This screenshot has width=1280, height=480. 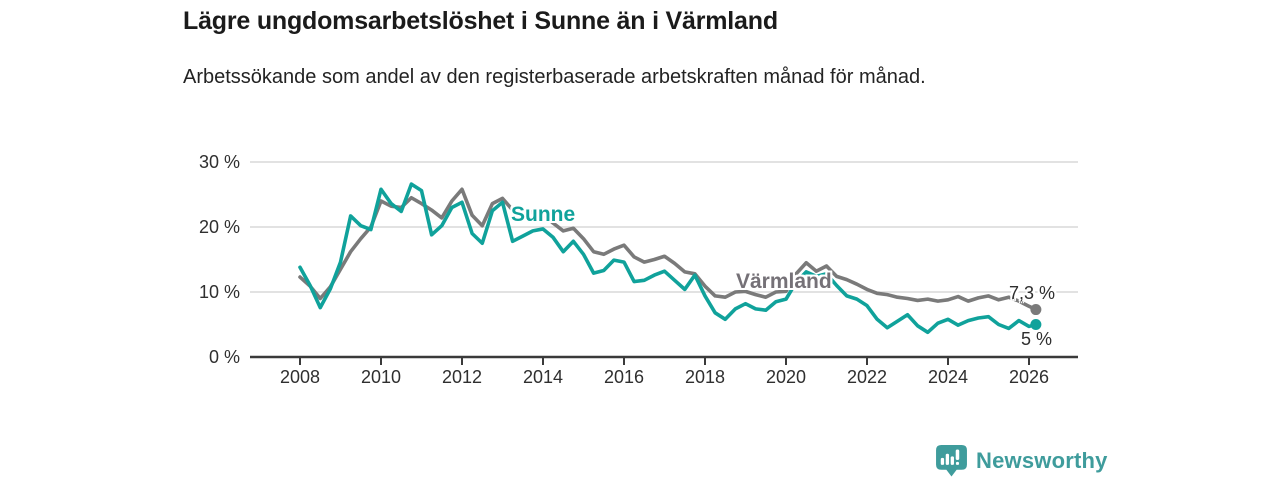 What do you see at coordinates (624, 377) in the screenshot?
I see `x-axis-tick-label: 2016` at bounding box center [624, 377].